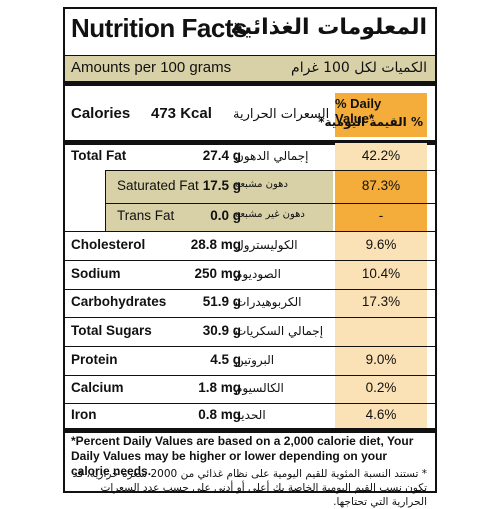  I want to click on nutrient-amount: 51.9 g, so click(221, 301).